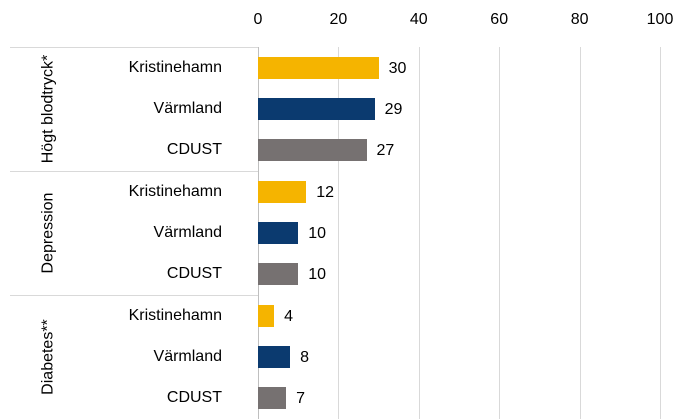  I want to click on value-label: 30, so click(397, 68).